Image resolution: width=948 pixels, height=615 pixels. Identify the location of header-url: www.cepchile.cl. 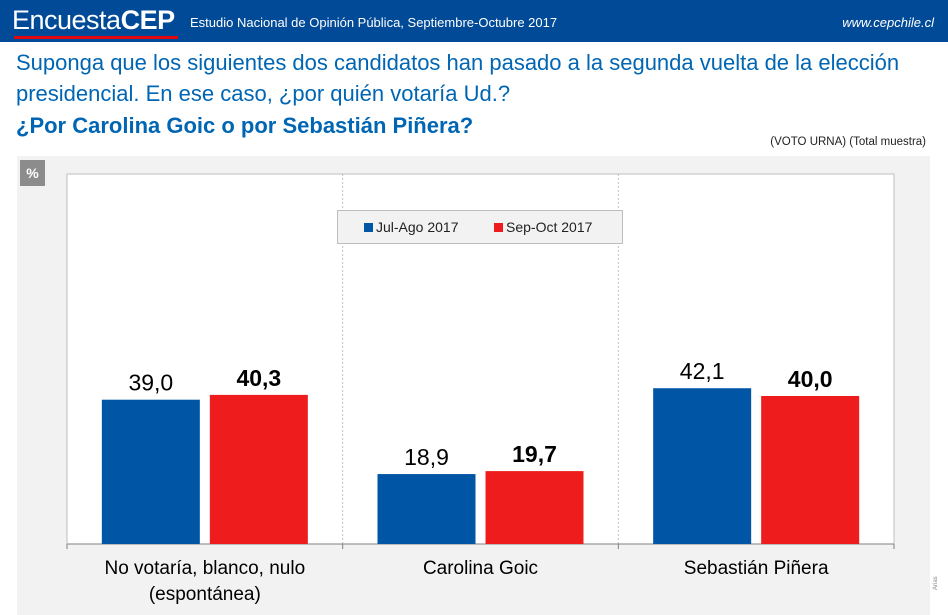
(888, 22).